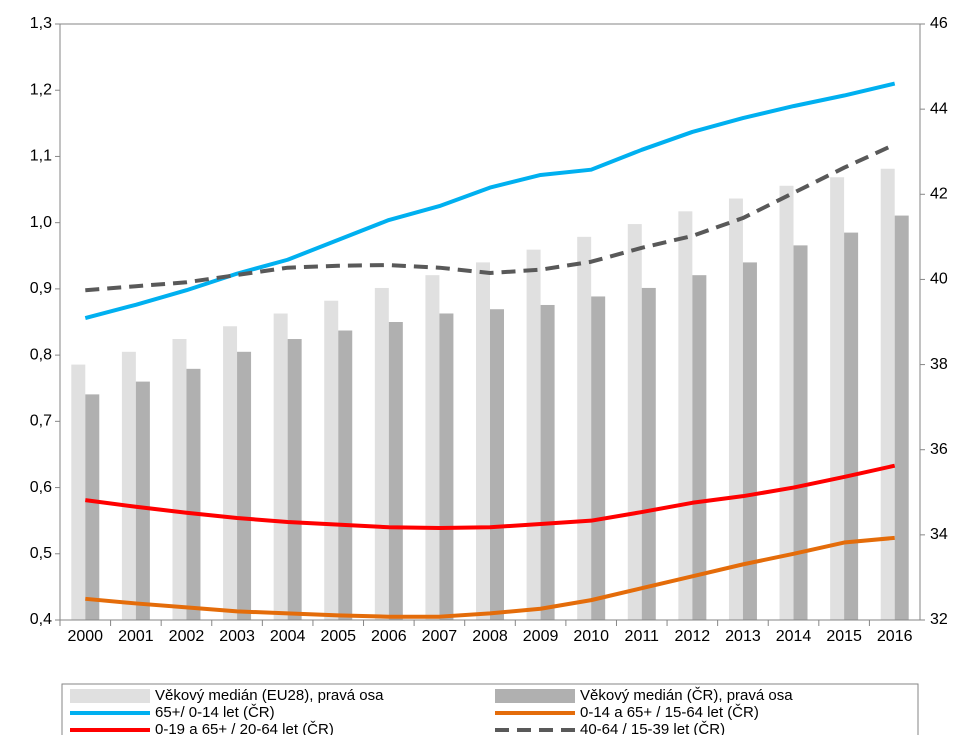 Image resolution: width=974 pixels, height=735 pixels. I want to click on x-tick-label: 2003, so click(237, 636).